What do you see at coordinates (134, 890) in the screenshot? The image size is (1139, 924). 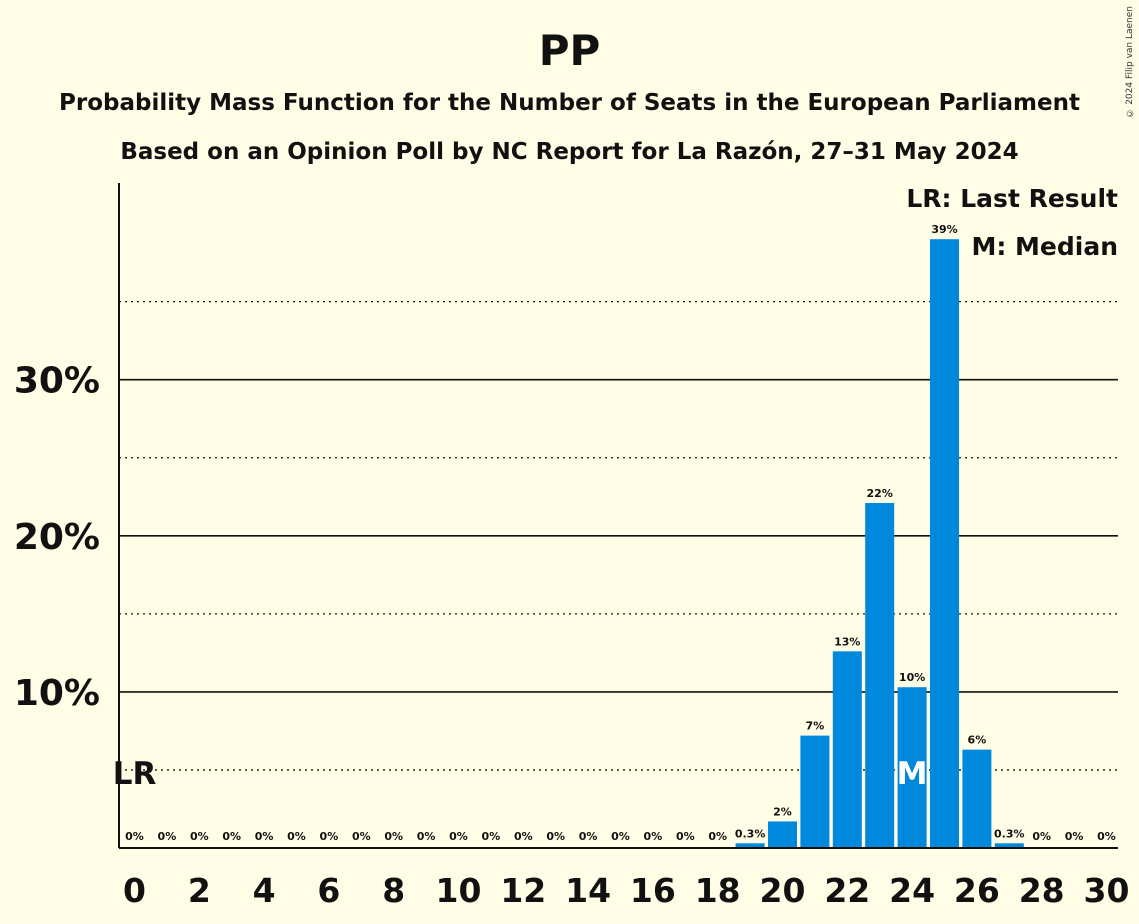 I see `x-tick-label: 0` at bounding box center [134, 890].